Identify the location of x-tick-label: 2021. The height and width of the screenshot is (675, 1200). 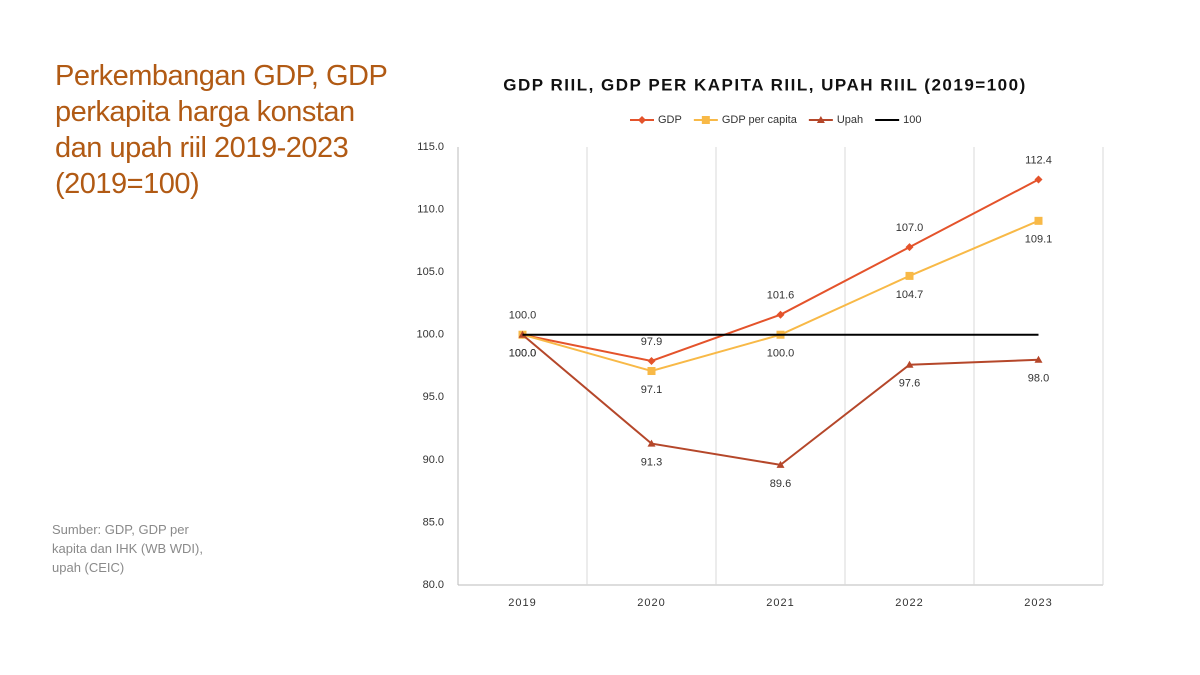
(780, 603).